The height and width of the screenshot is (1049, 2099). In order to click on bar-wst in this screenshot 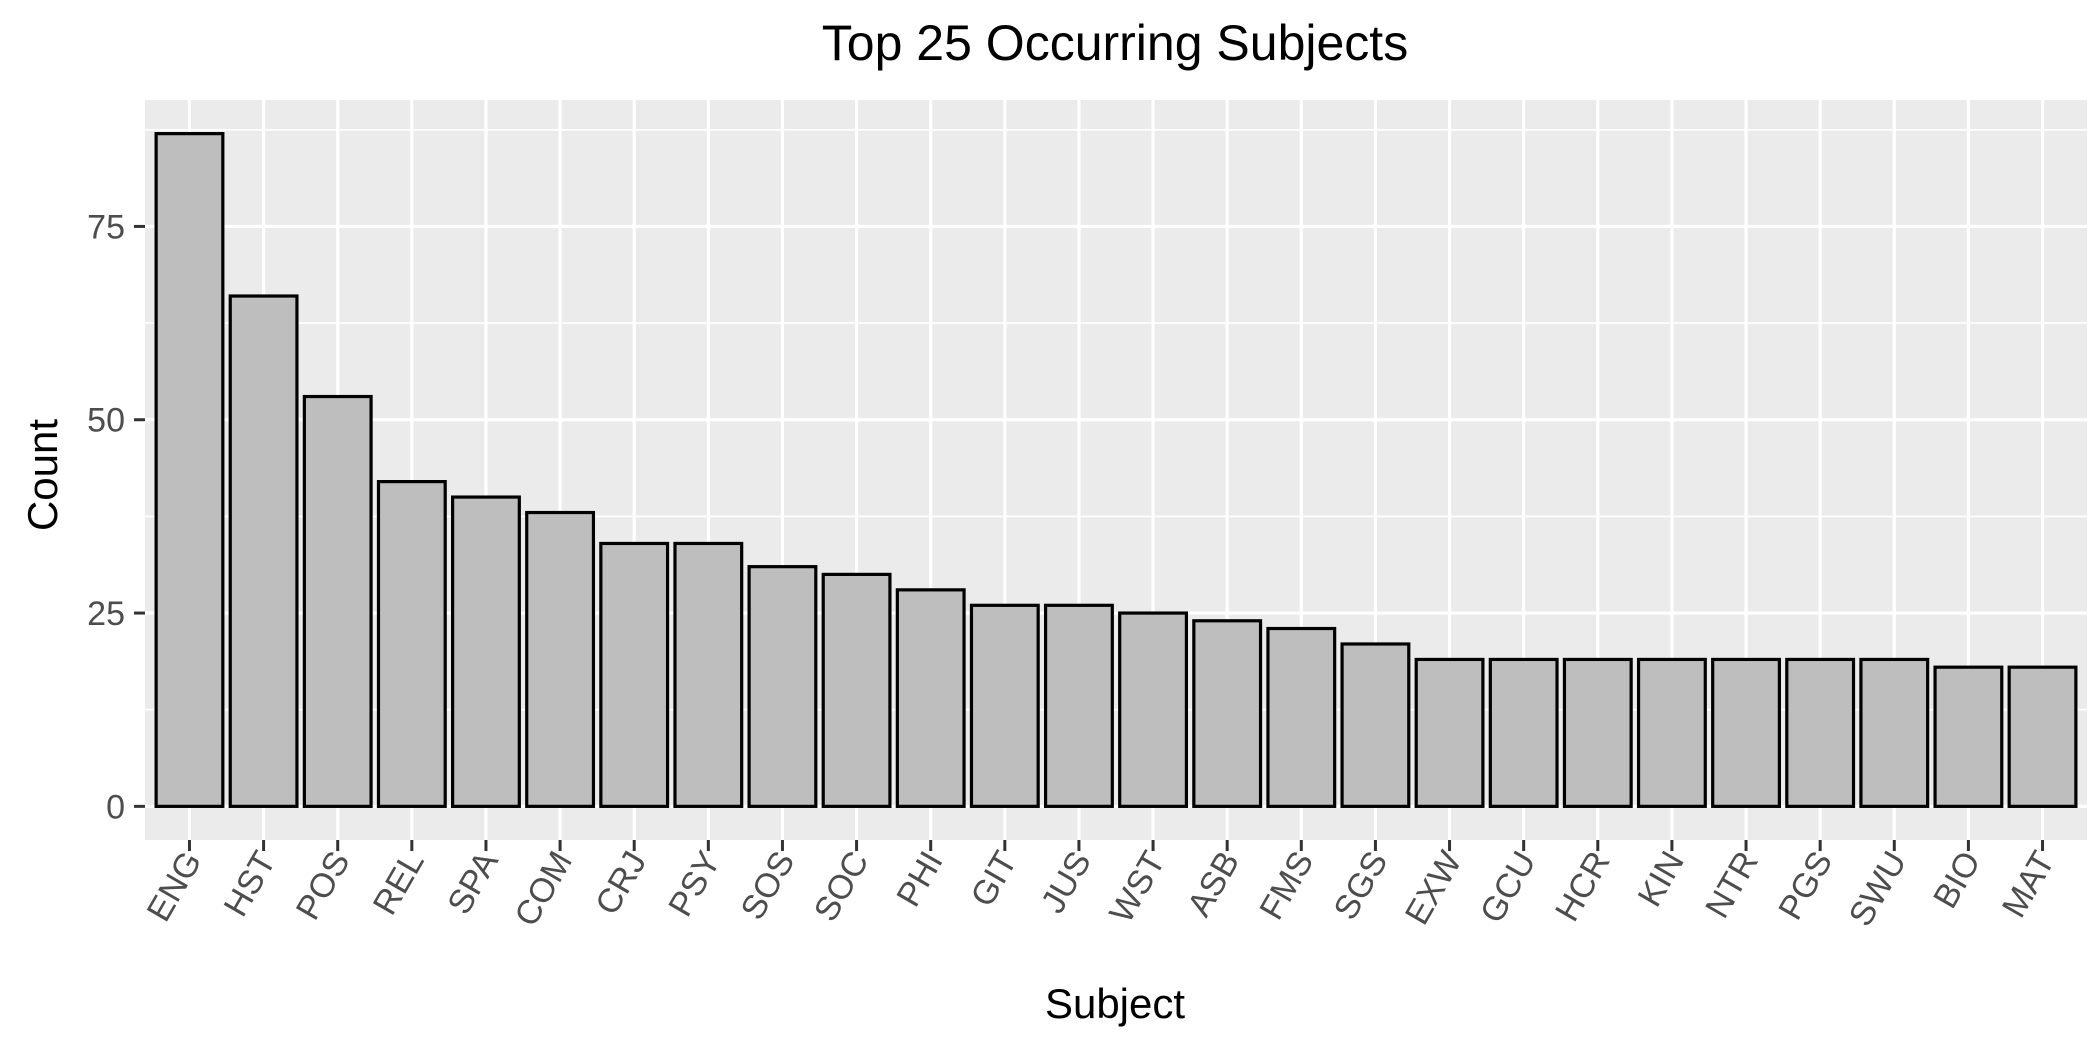, I will do `click(1153, 709)`.